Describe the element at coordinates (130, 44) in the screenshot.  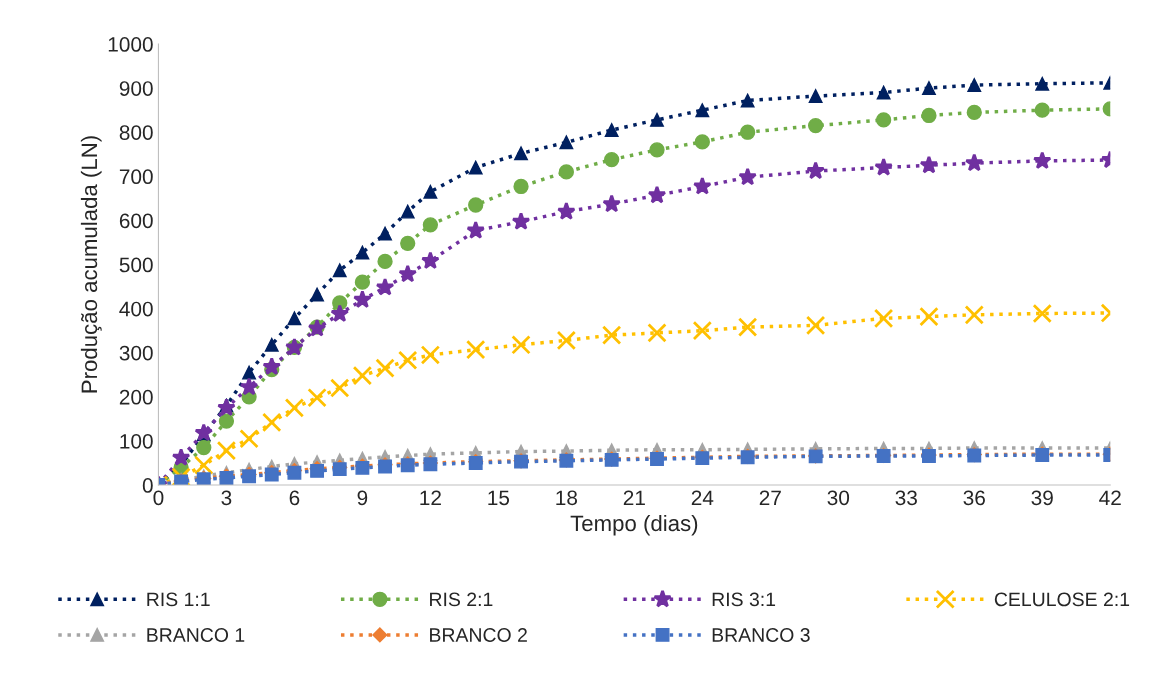
I see `y-tick-label: 1000` at that location.